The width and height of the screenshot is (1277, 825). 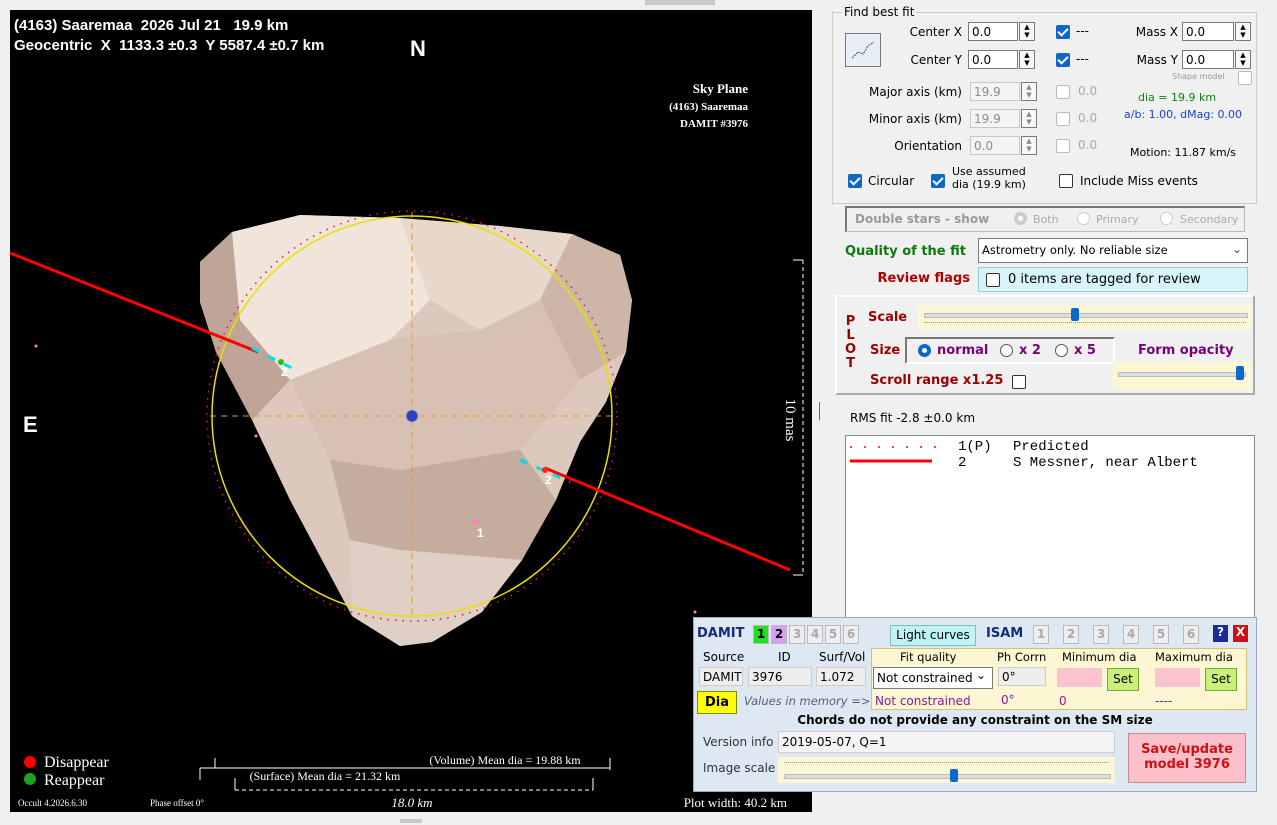 What do you see at coordinates (933, 635) in the screenshot?
I see `light-curves-button: Light curves` at bounding box center [933, 635].